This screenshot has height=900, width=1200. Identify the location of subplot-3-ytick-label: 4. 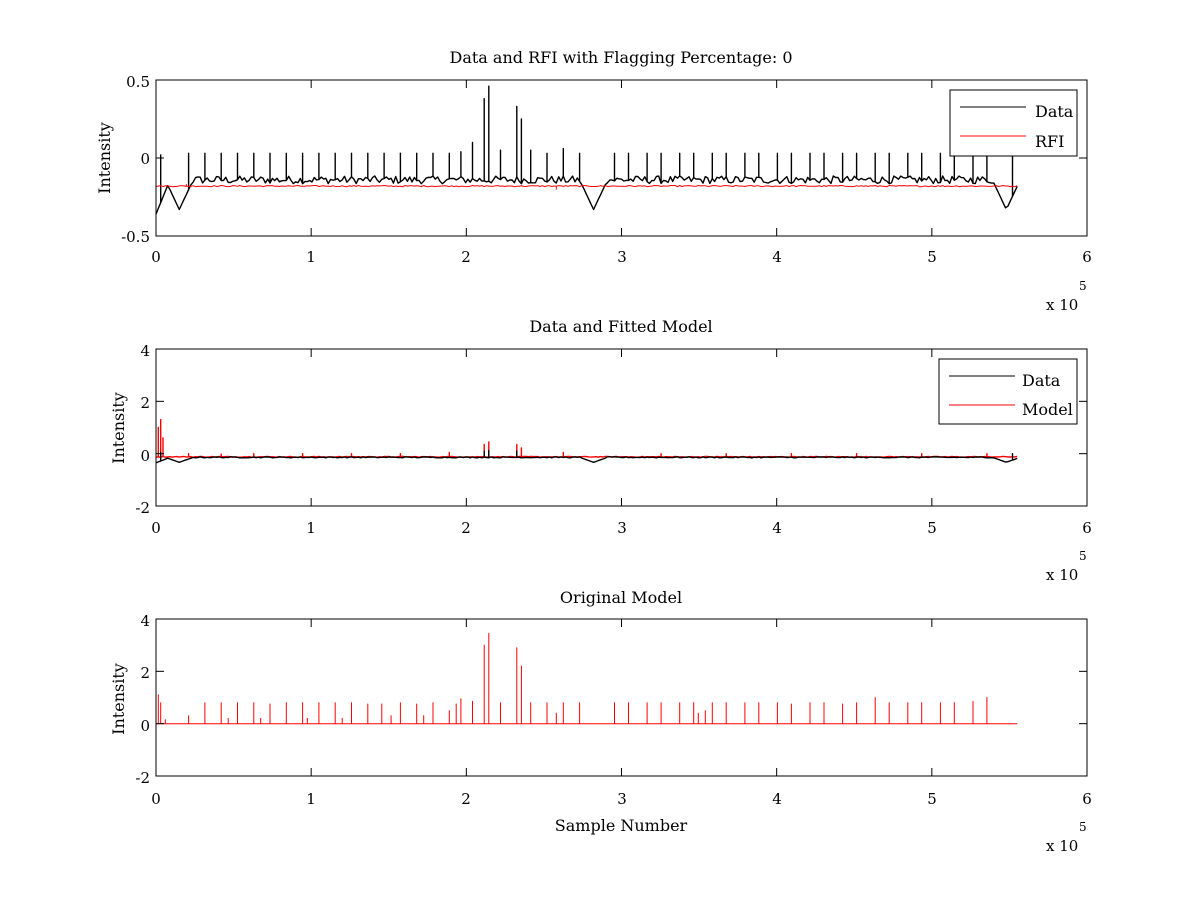
(145, 621).